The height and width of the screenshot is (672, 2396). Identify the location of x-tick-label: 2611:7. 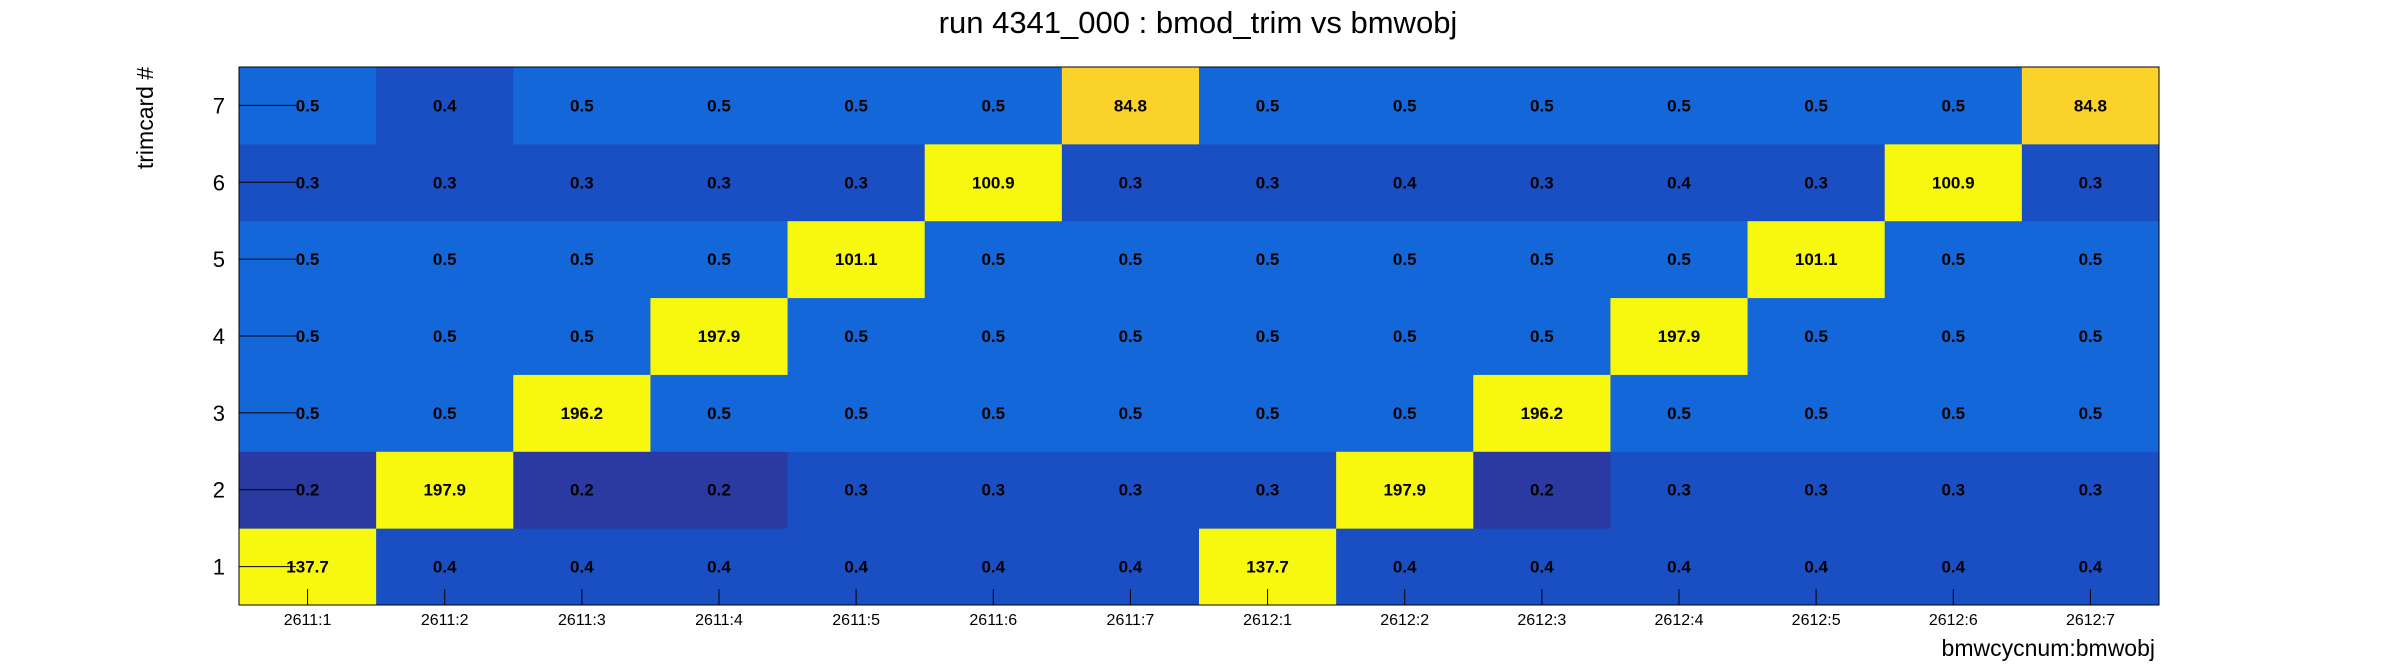
(1131, 620).